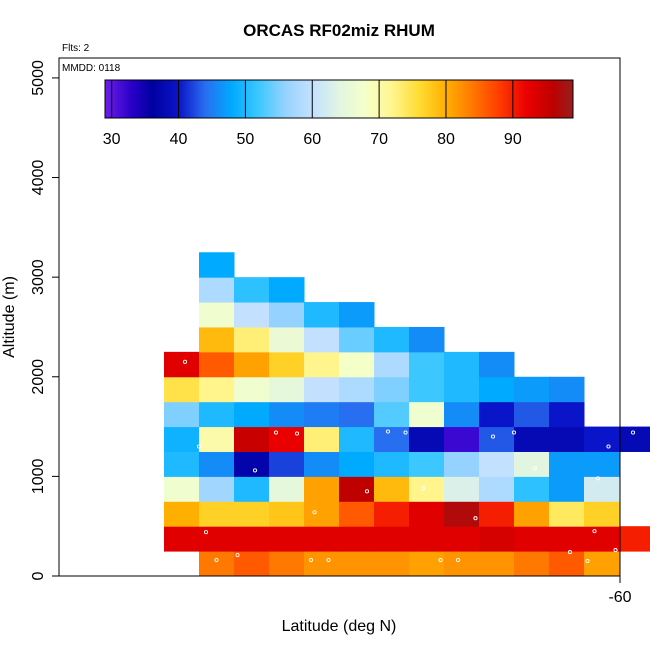 This screenshot has height=650, width=650. What do you see at coordinates (339, 626) in the screenshot?
I see `x-axis-label: Latitude (deg N)` at bounding box center [339, 626].